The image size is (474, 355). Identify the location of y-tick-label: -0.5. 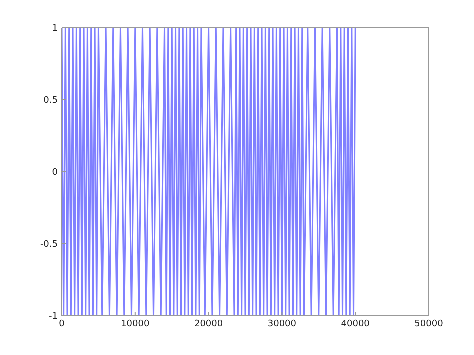
(49, 245).